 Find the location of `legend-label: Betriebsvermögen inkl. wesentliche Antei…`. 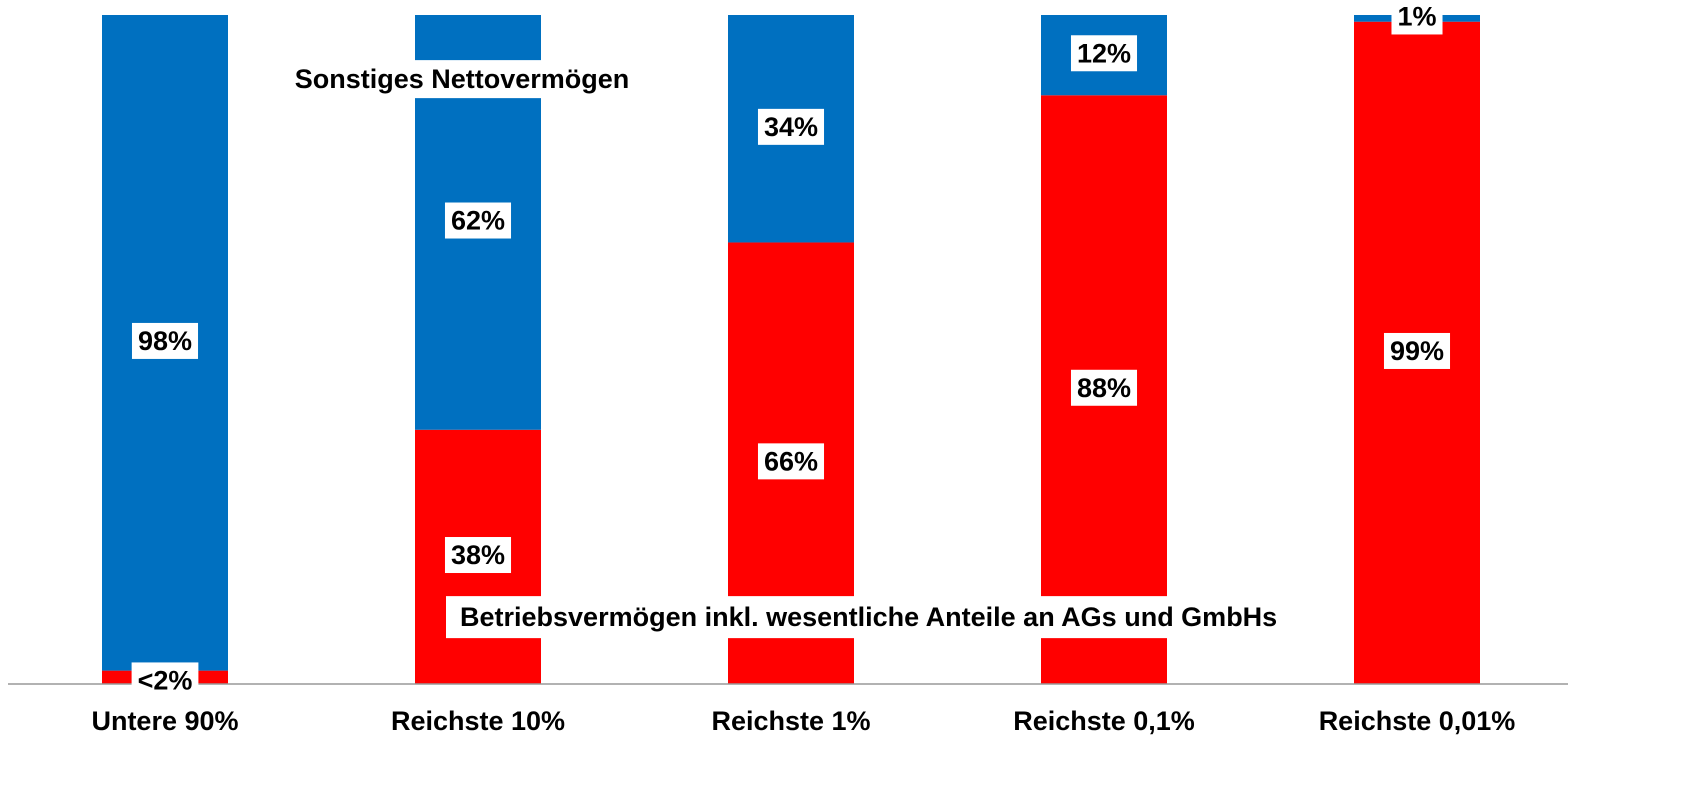

legend-label: Betriebsvermögen inkl. wesentliche Antei… is located at coordinates (868, 617).